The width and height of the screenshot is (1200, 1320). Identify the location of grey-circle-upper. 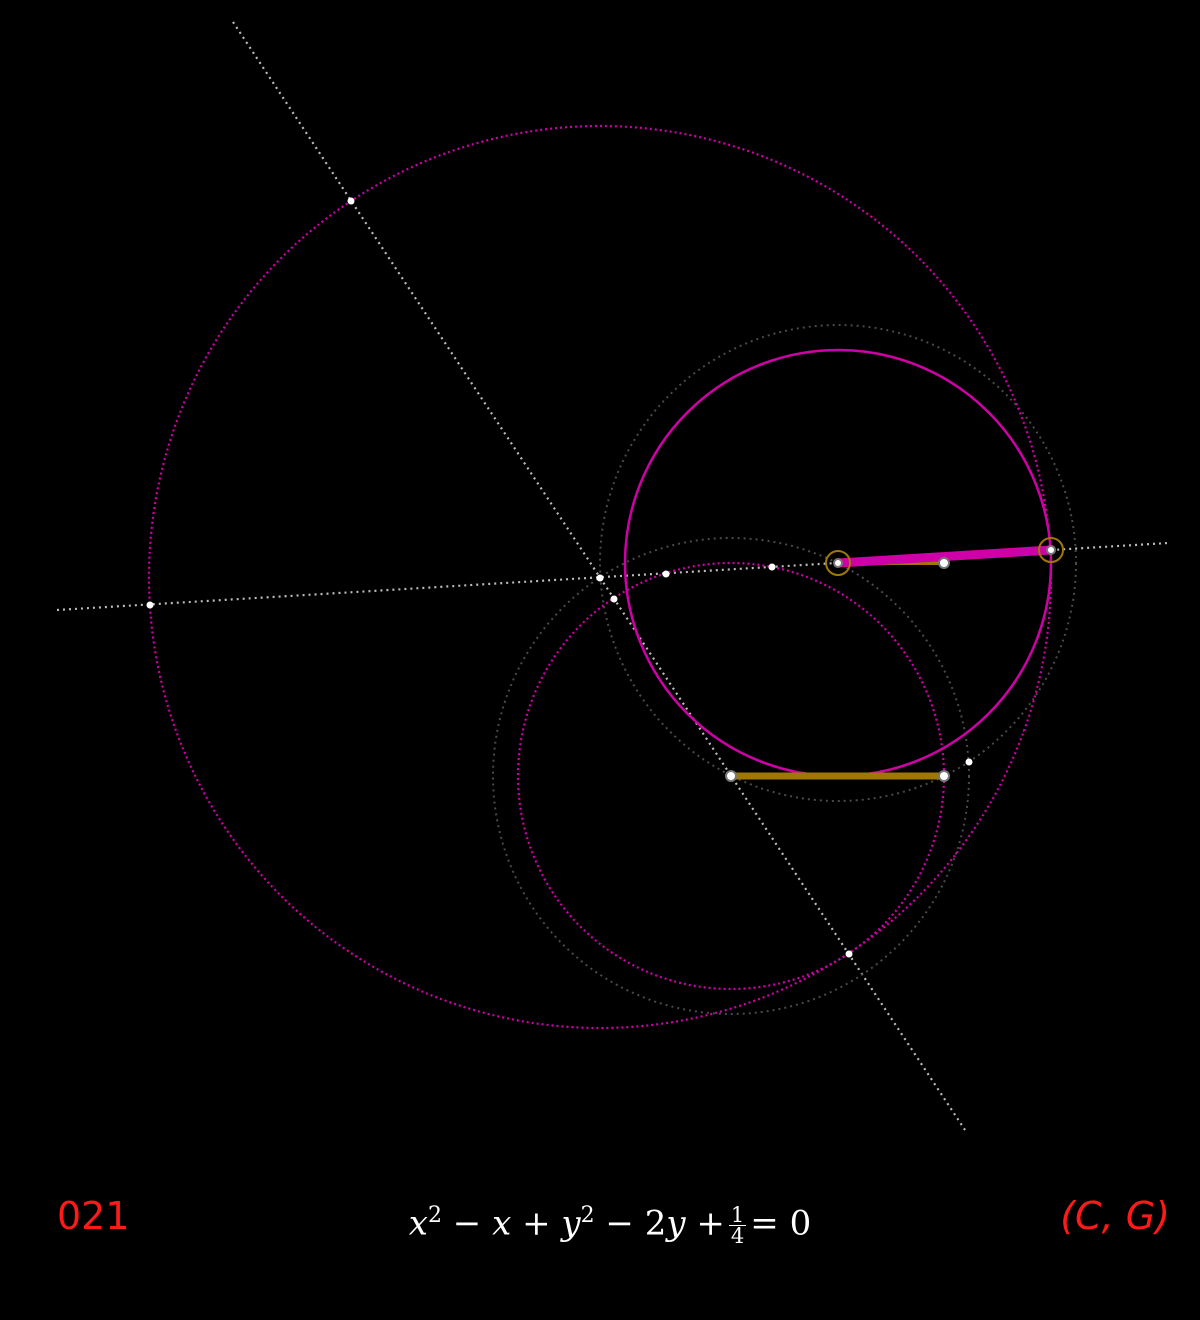
(838, 563).